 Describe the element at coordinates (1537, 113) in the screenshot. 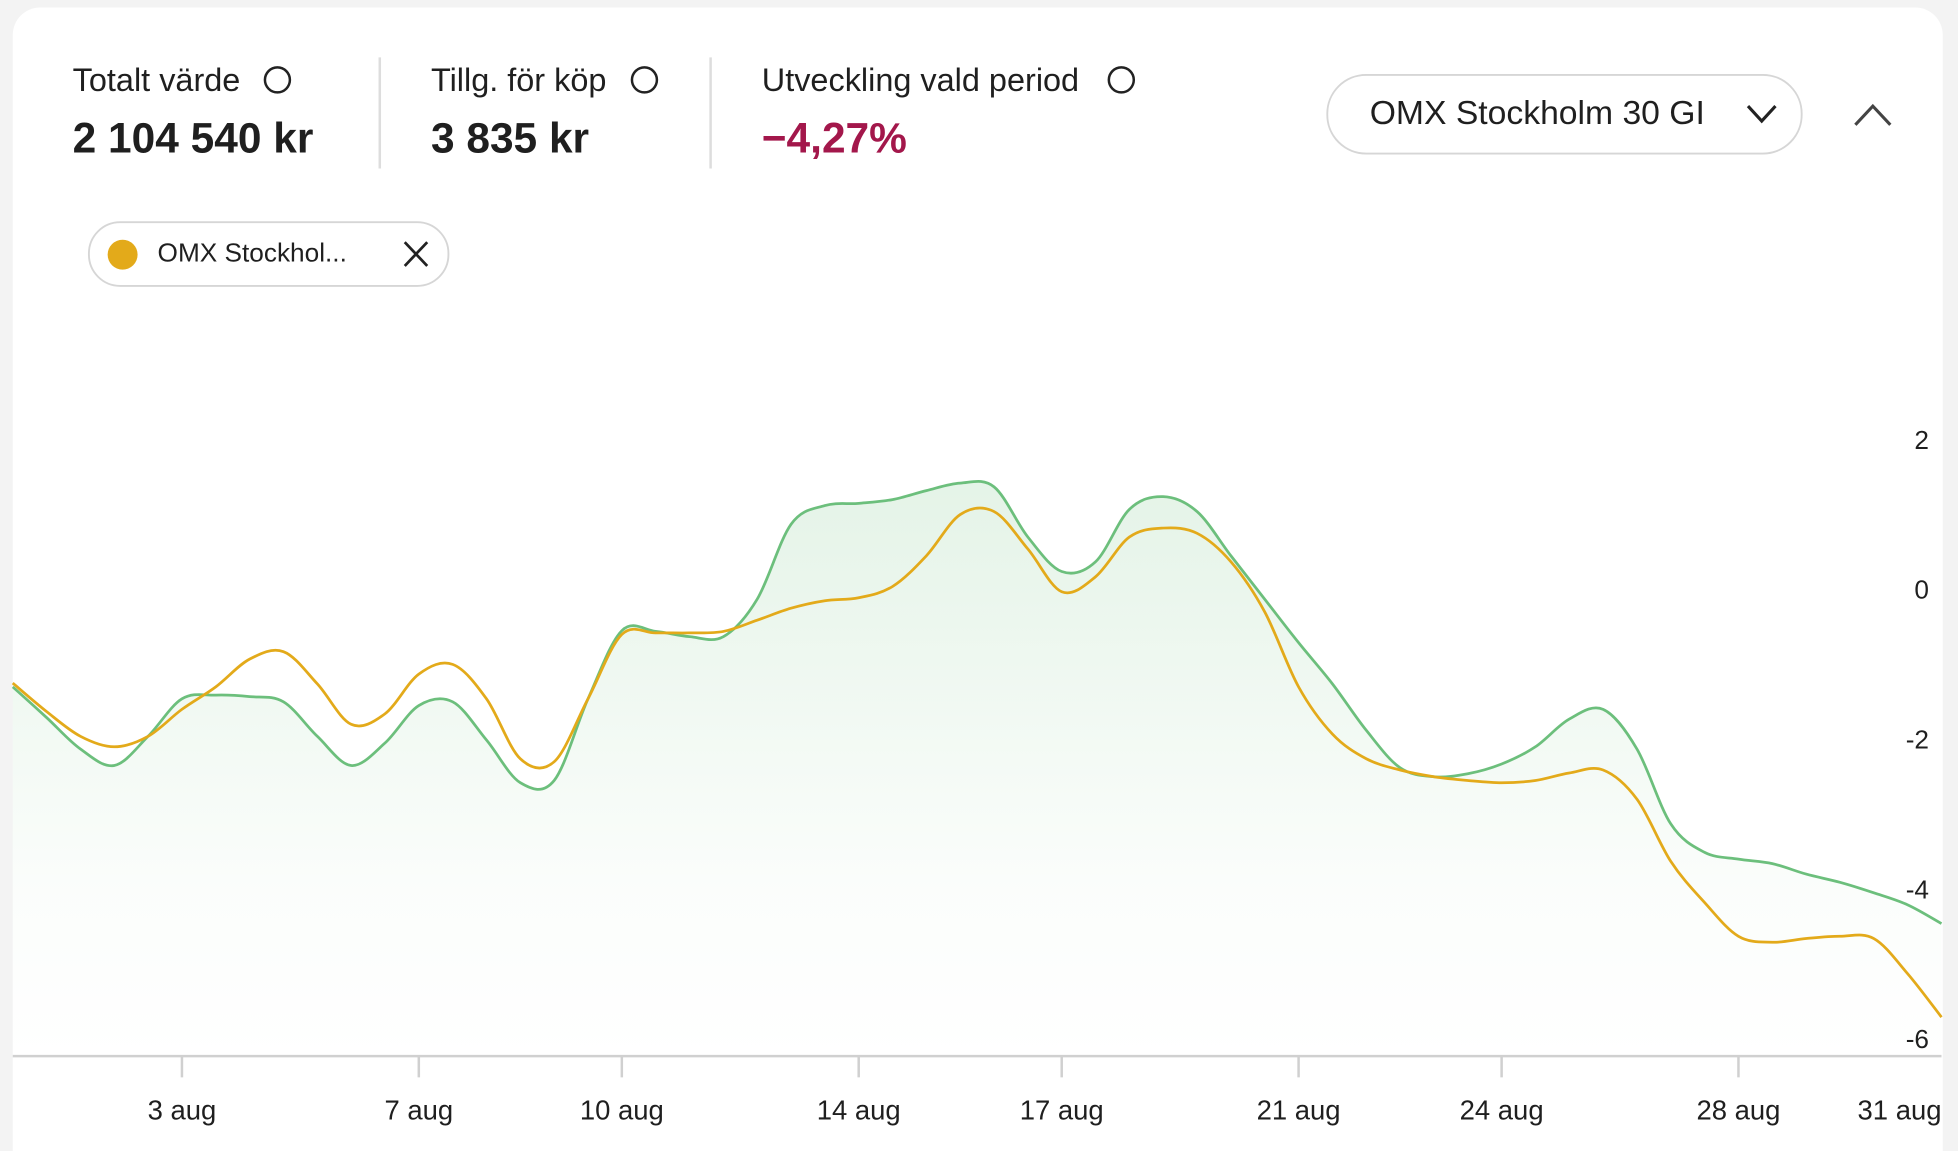

I see `dropdown-label: OMX Stockholm 30 GI` at that location.